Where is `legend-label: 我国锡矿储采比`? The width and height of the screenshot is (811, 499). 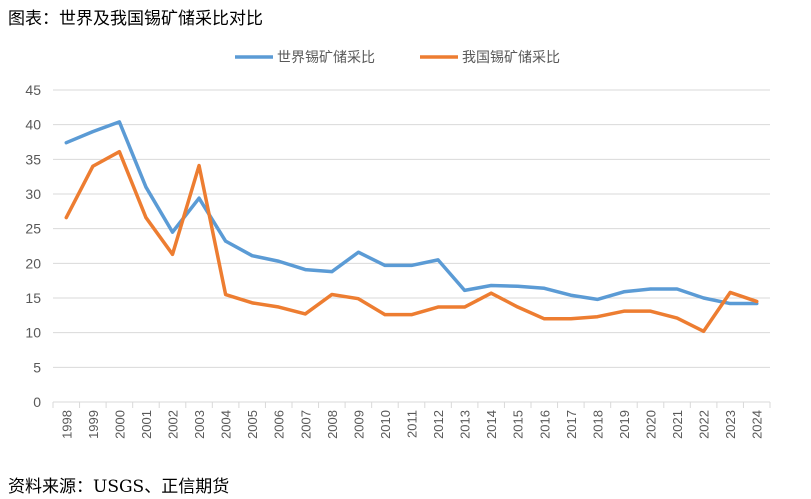
legend-label: 我国锡矿储采比 is located at coordinates (511, 57).